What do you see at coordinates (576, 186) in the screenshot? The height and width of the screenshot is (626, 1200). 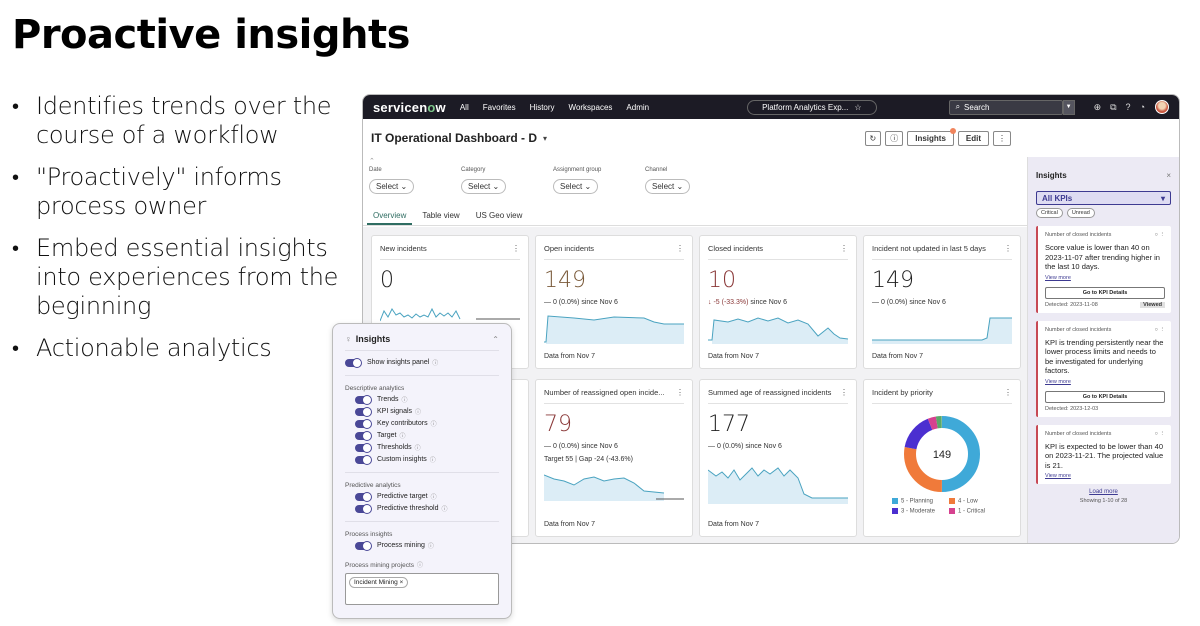 I see `assignment-group-select: Select ⌄` at bounding box center [576, 186].